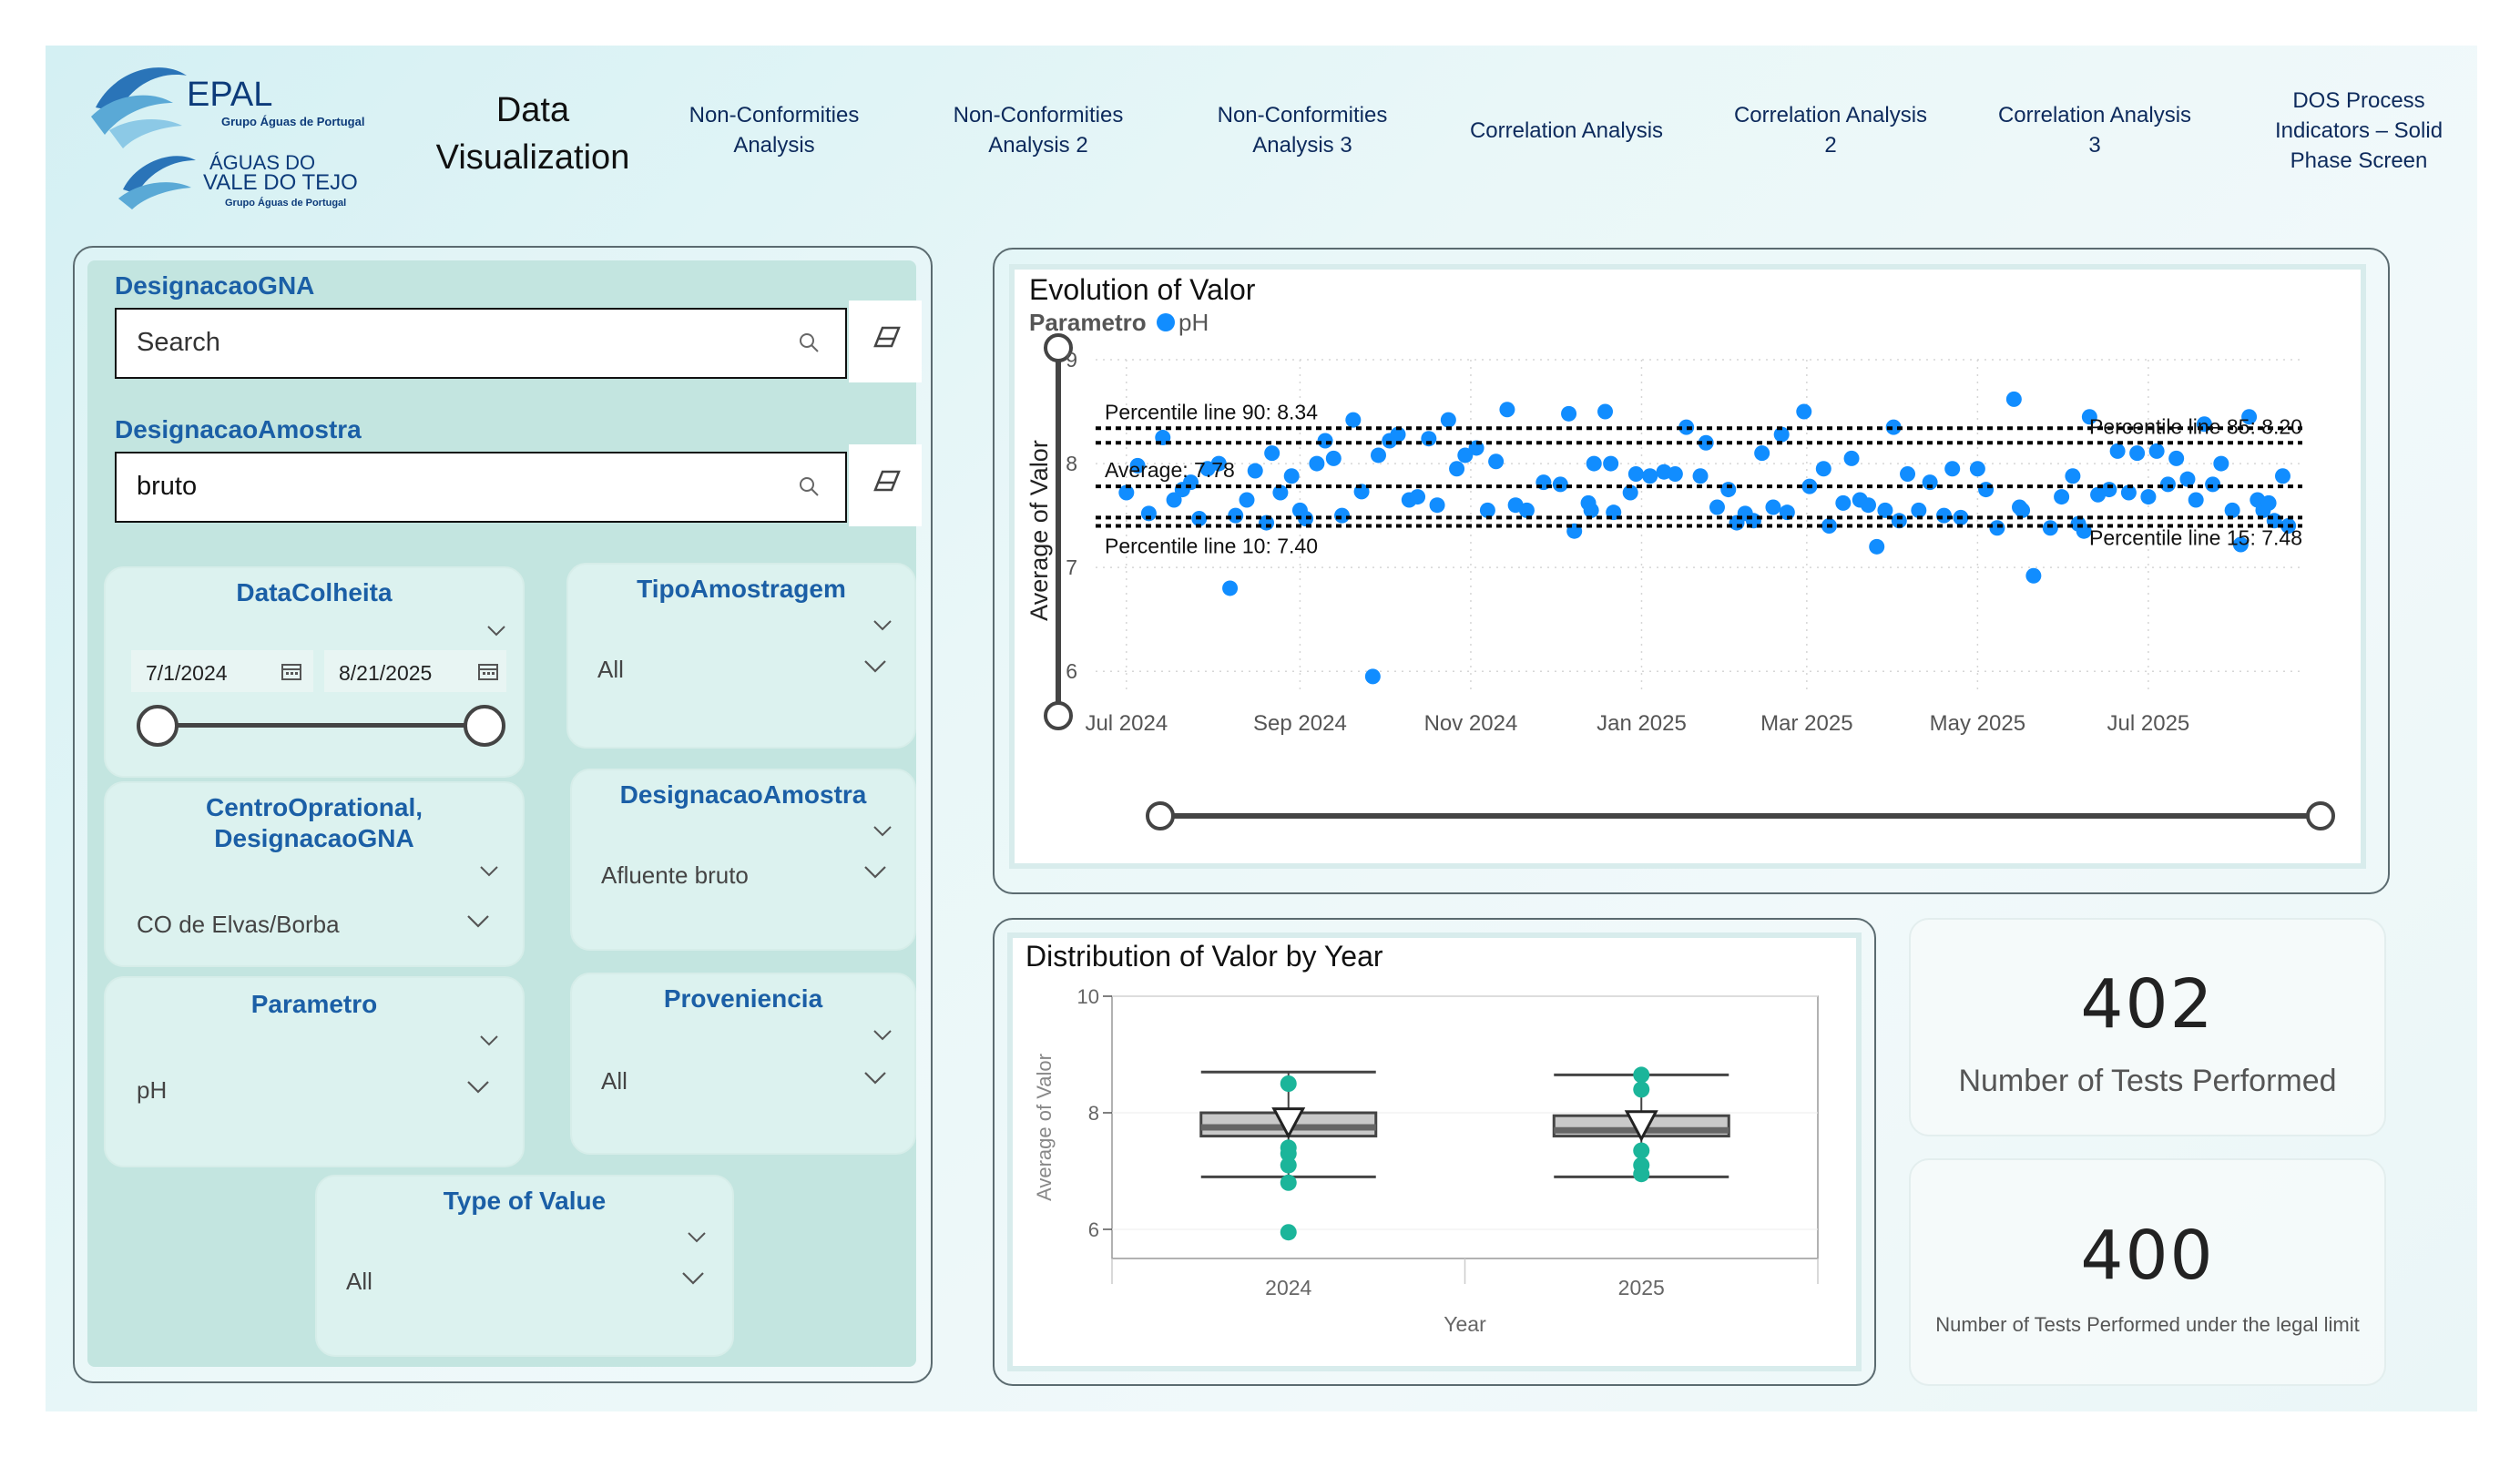 The image size is (2520, 1457). What do you see at coordinates (2320, 816) in the screenshot?
I see `x-range-slider-handle-end` at bounding box center [2320, 816].